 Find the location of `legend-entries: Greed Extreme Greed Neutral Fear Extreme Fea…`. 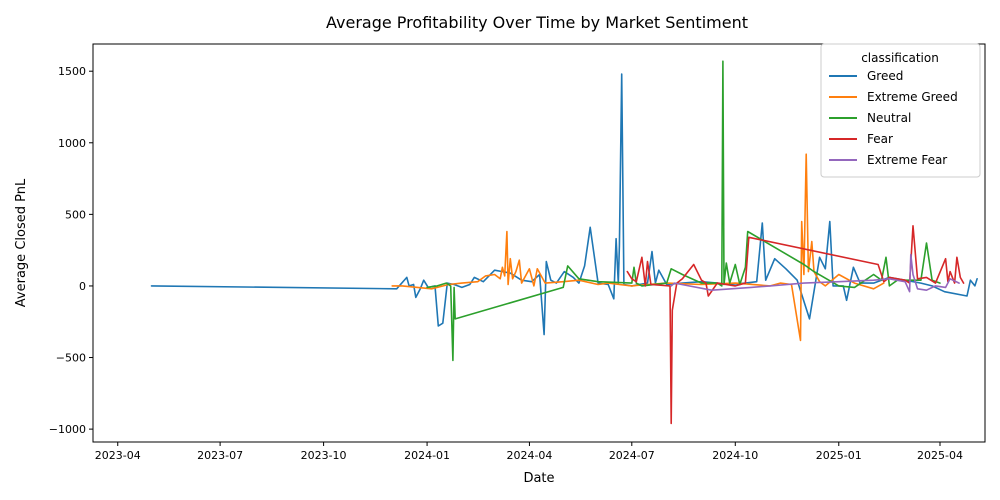

legend-entries: Greed Extreme Greed Neutral Fear Extreme Fea… is located at coordinates (893, 118).